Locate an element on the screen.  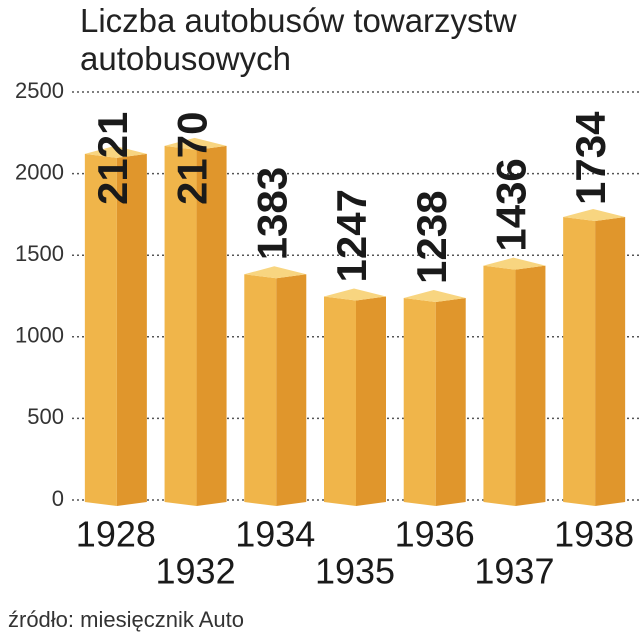
value-label: 2121 is located at coordinates (112, 158).